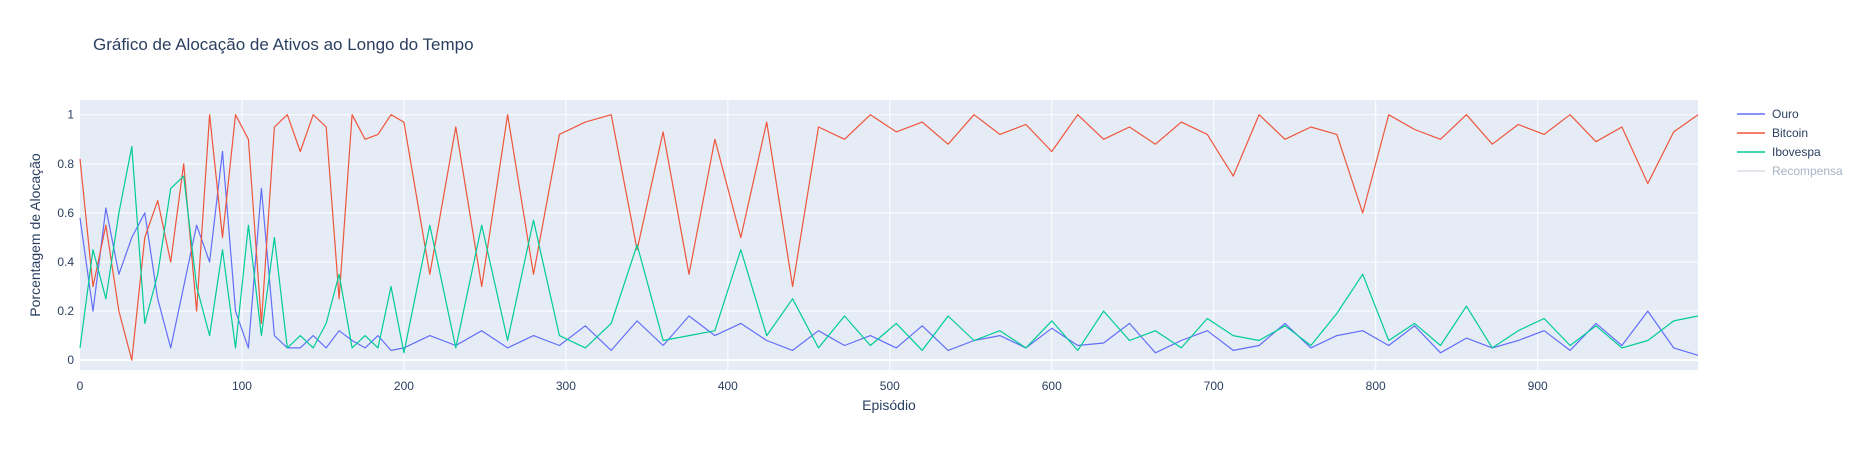  Describe the element at coordinates (890, 386) in the screenshot. I see `x-tick-label: 500` at that location.